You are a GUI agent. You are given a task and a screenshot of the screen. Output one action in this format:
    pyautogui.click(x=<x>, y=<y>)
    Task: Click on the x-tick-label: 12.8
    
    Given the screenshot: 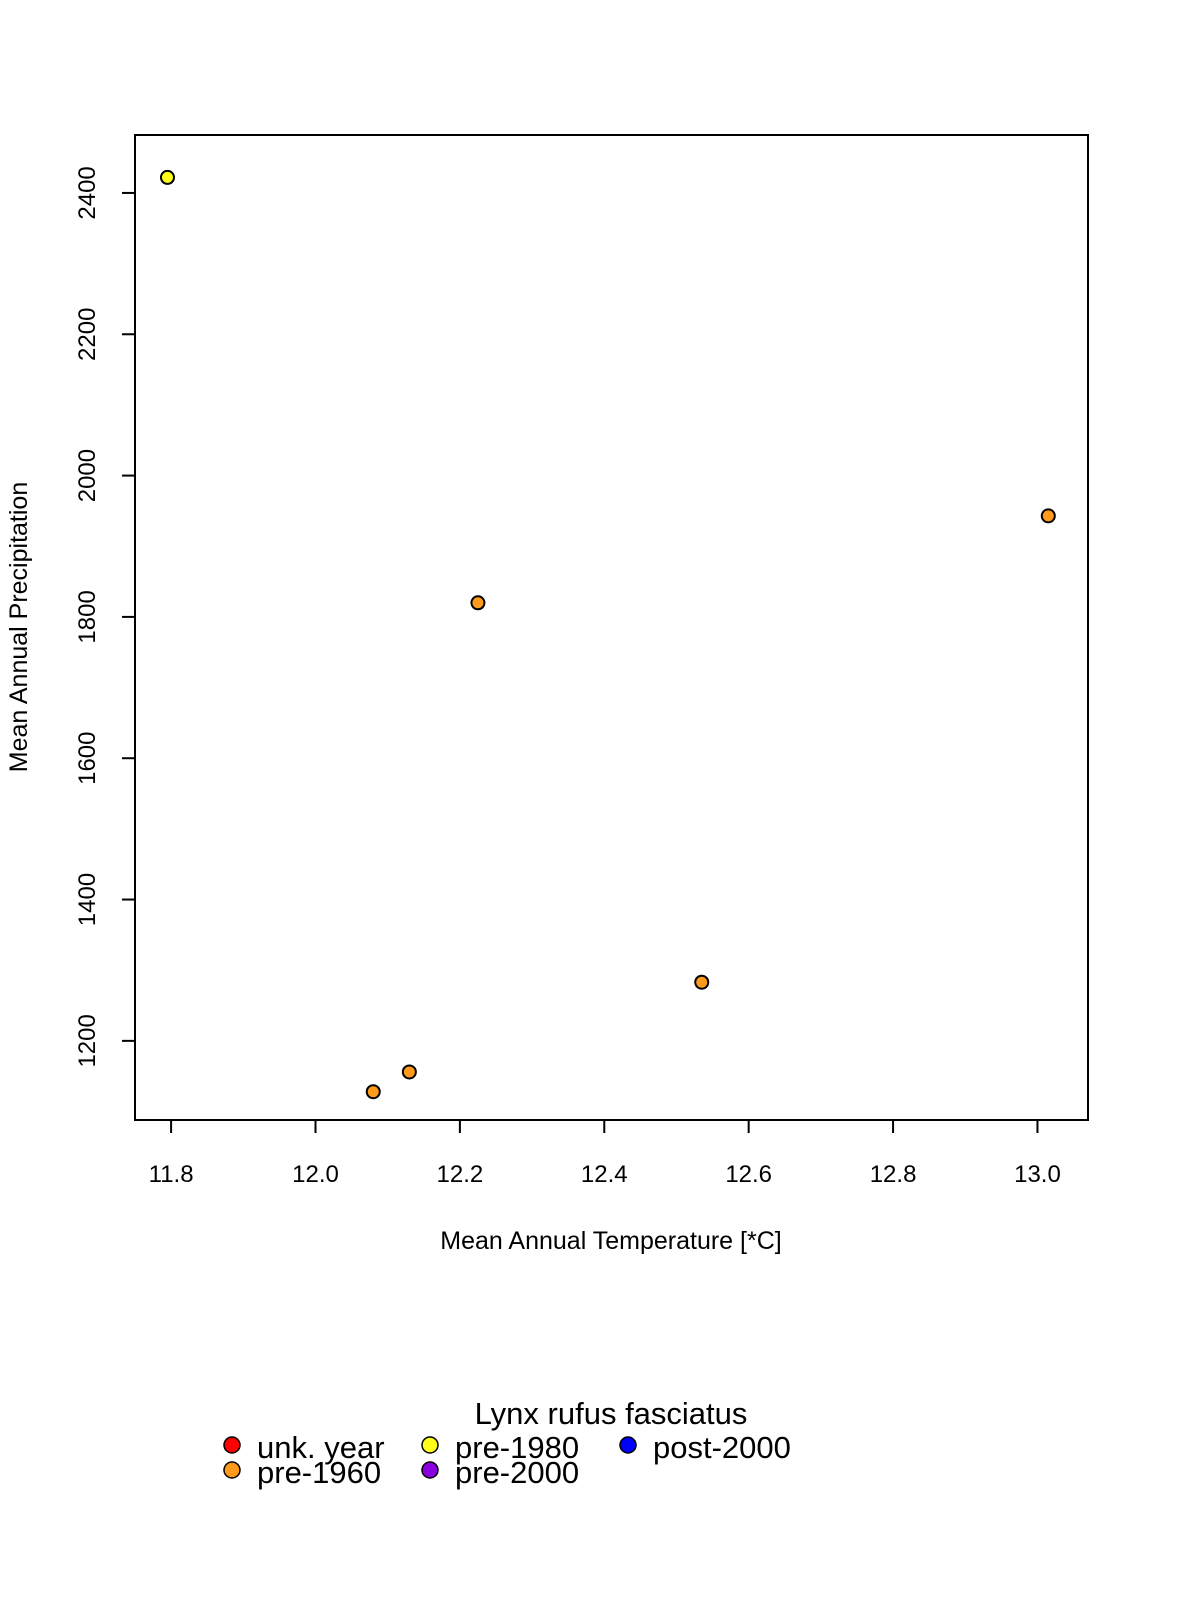 What is the action you would take?
    pyautogui.click(x=893, y=1174)
    